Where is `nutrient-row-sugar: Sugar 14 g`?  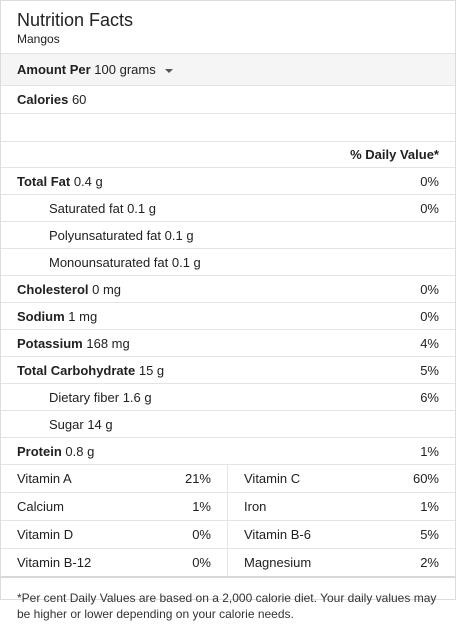 nutrient-row-sugar: Sugar 14 g is located at coordinates (228, 423).